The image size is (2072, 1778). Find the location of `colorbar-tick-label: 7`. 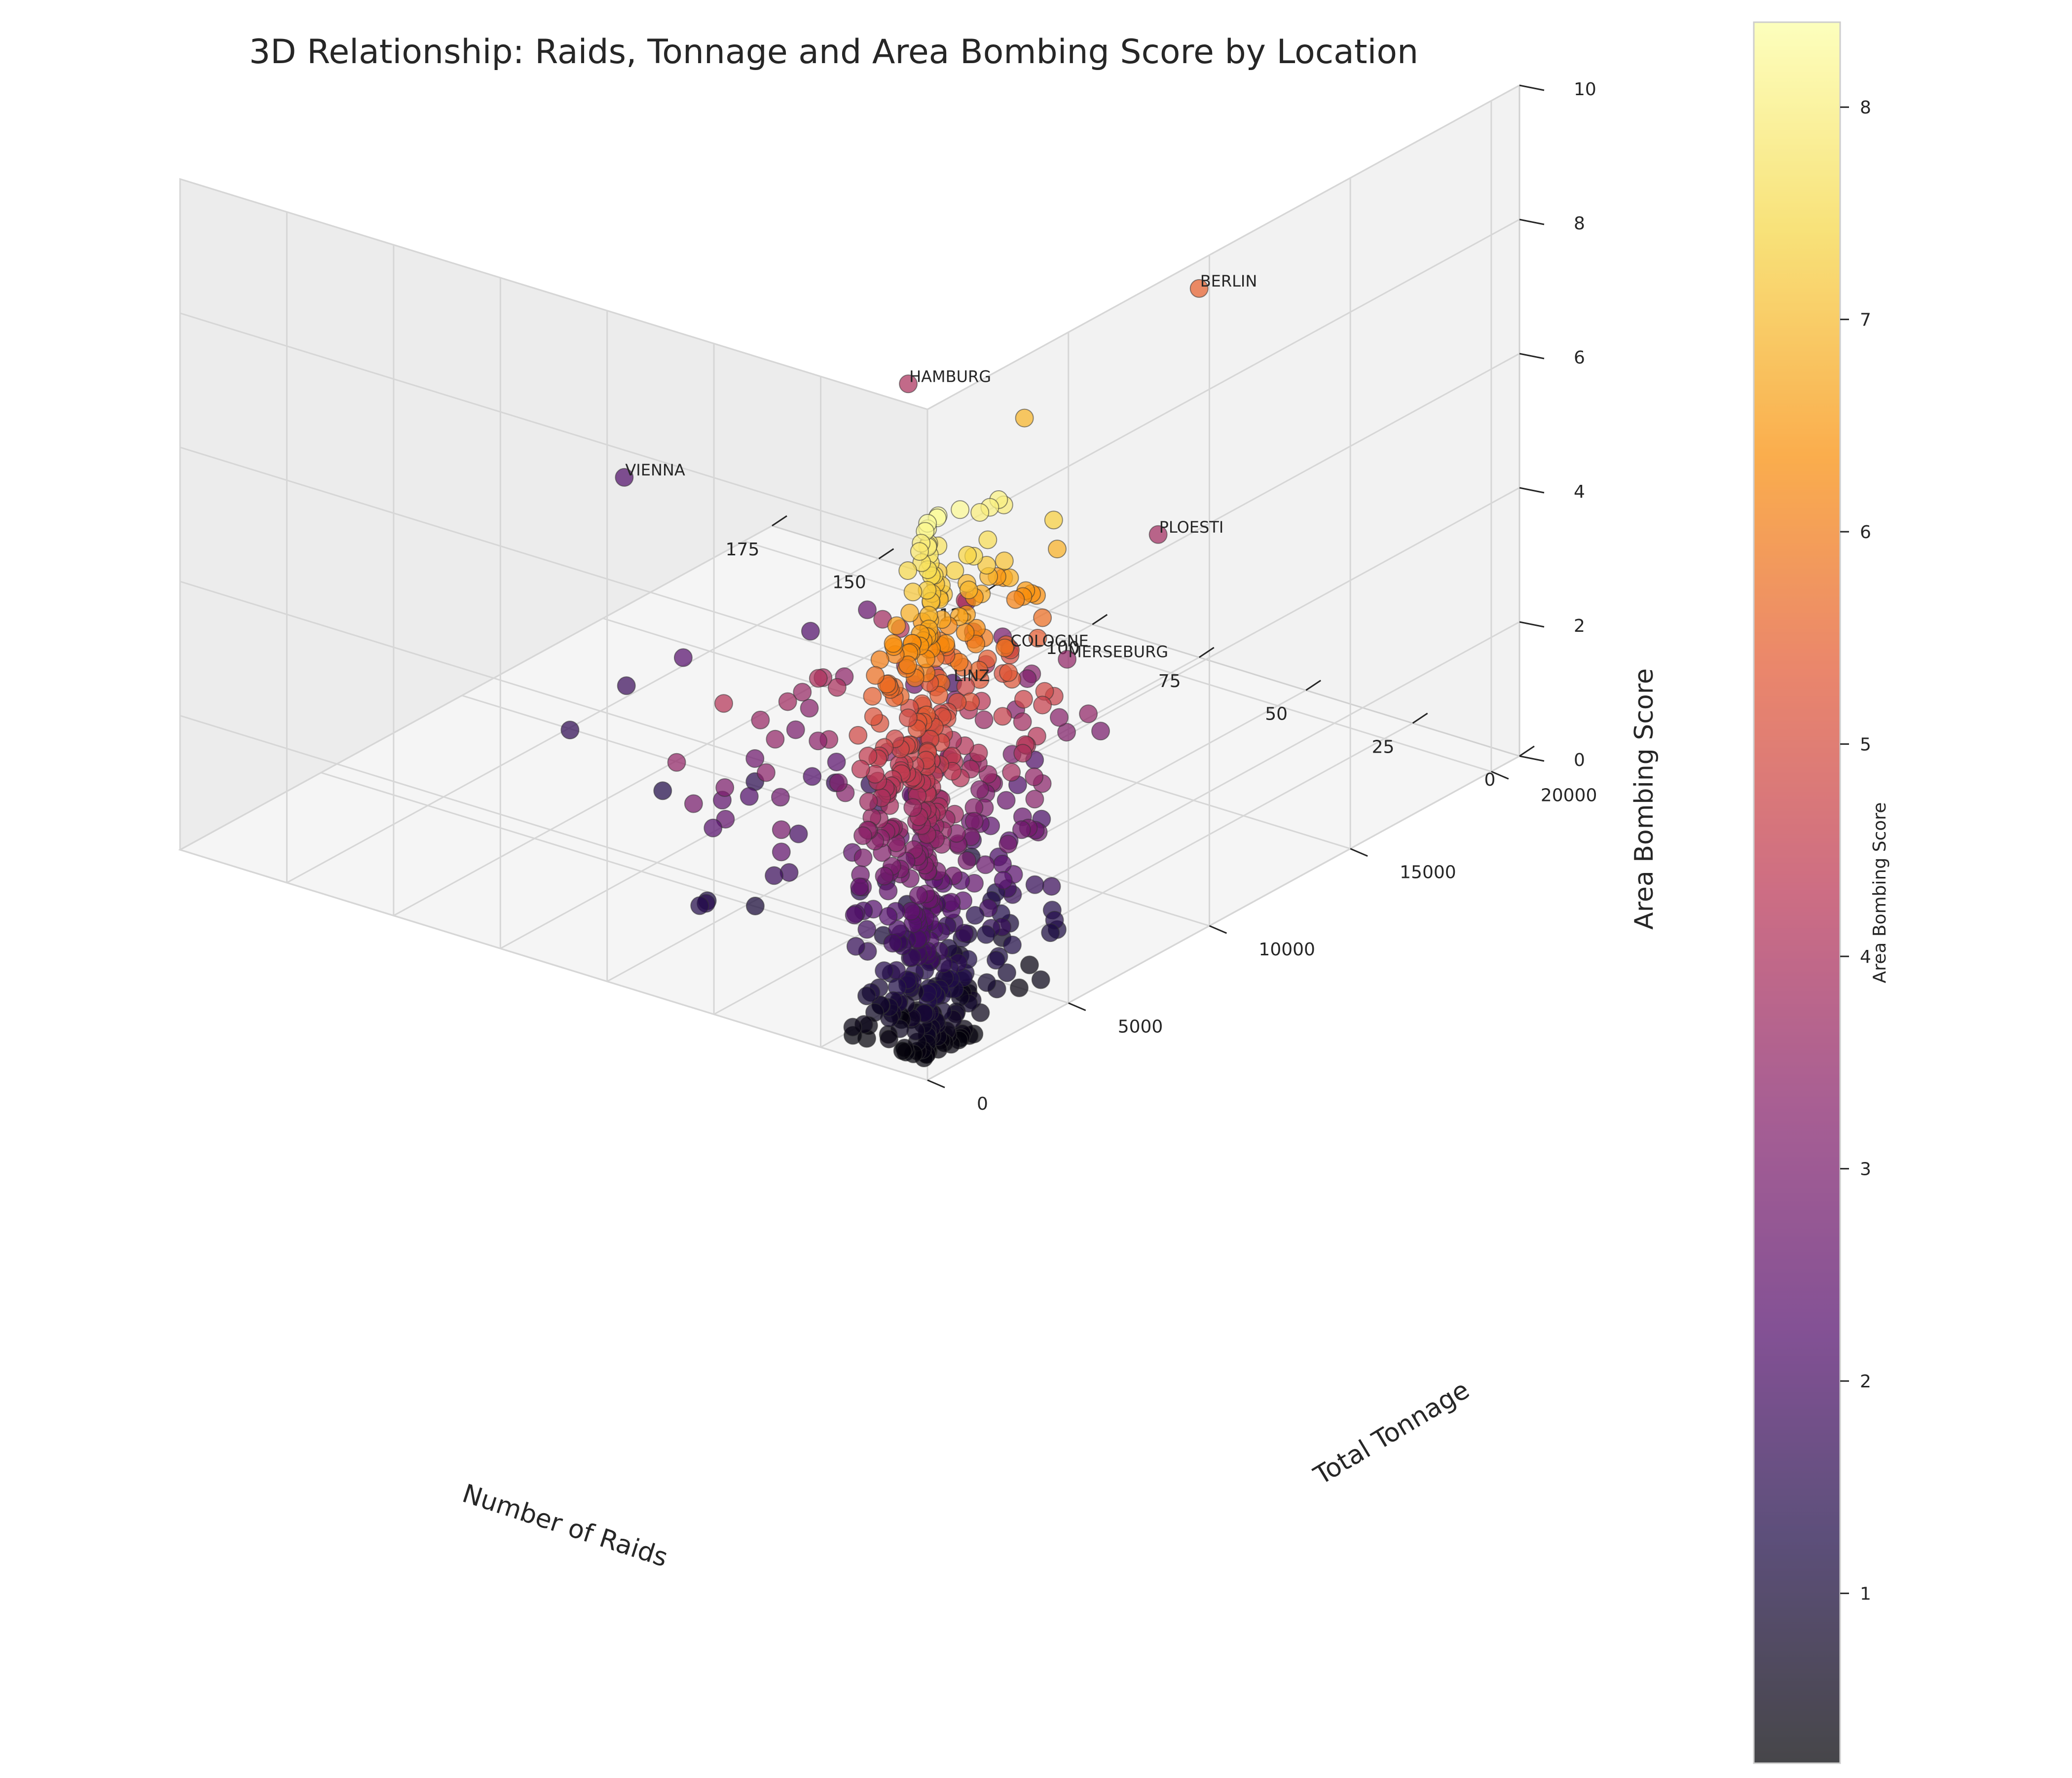

colorbar-tick-label: 7 is located at coordinates (1866, 320).